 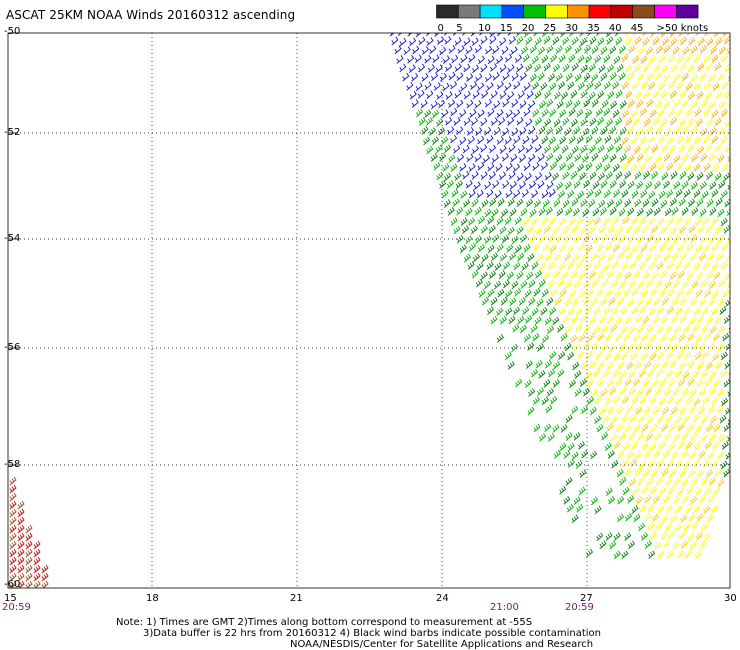 What do you see at coordinates (10, 598) in the screenshot?
I see `lon-label: 15` at bounding box center [10, 598].